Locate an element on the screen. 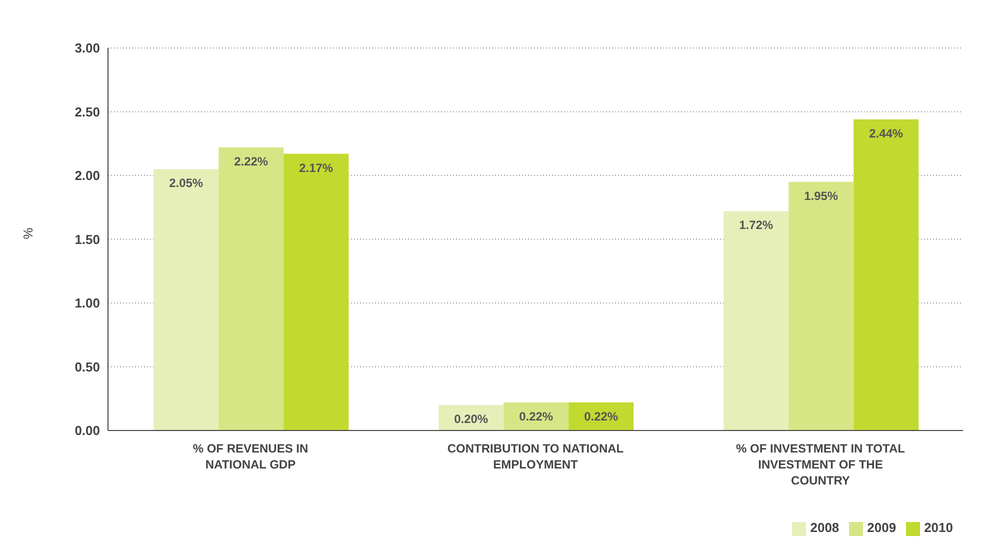  data-label: 2.44% is located at coordinates (886, 133).